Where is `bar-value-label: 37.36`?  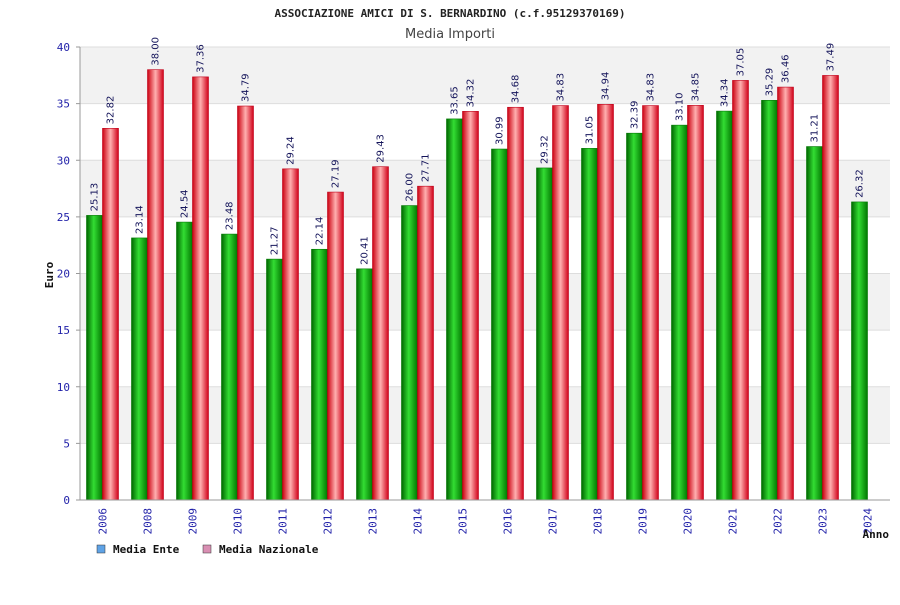
bar-value-label: 37.36 is located at coordinates (201, 58).